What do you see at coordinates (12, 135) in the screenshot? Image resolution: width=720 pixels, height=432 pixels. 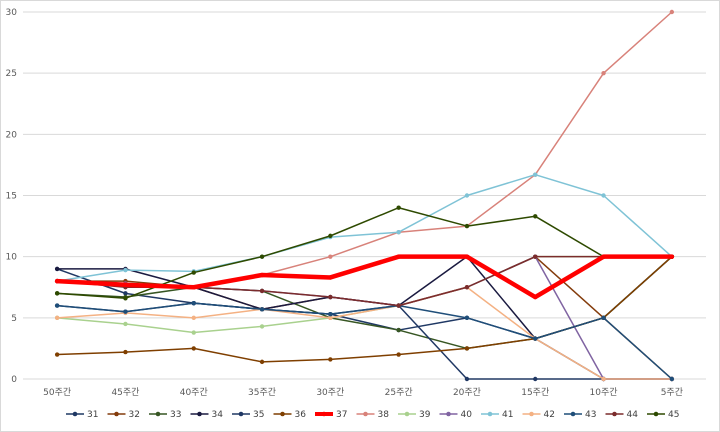 I see `y-tick-label: 20` at bounding box center [12, 135].